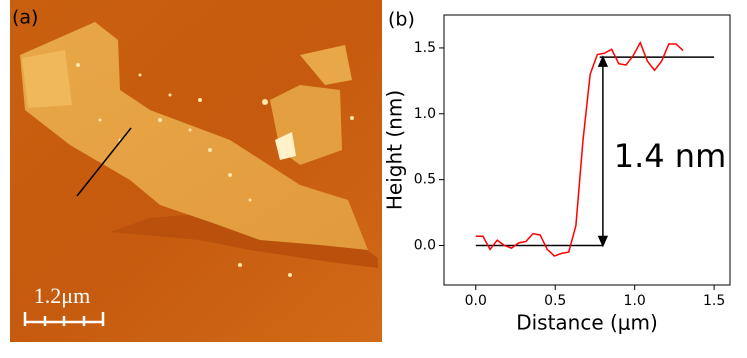  Describe the element at coordinates (425, 180) in the screenshot. I see `y-tick-label: 0.5` at that location.